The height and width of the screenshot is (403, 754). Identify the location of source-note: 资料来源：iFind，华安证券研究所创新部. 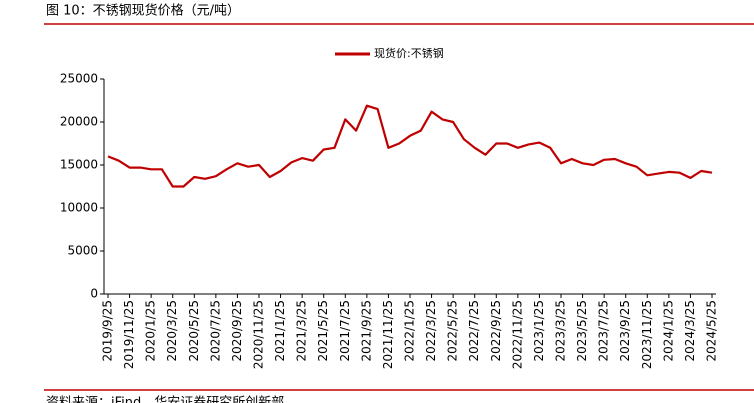
(165, 399).